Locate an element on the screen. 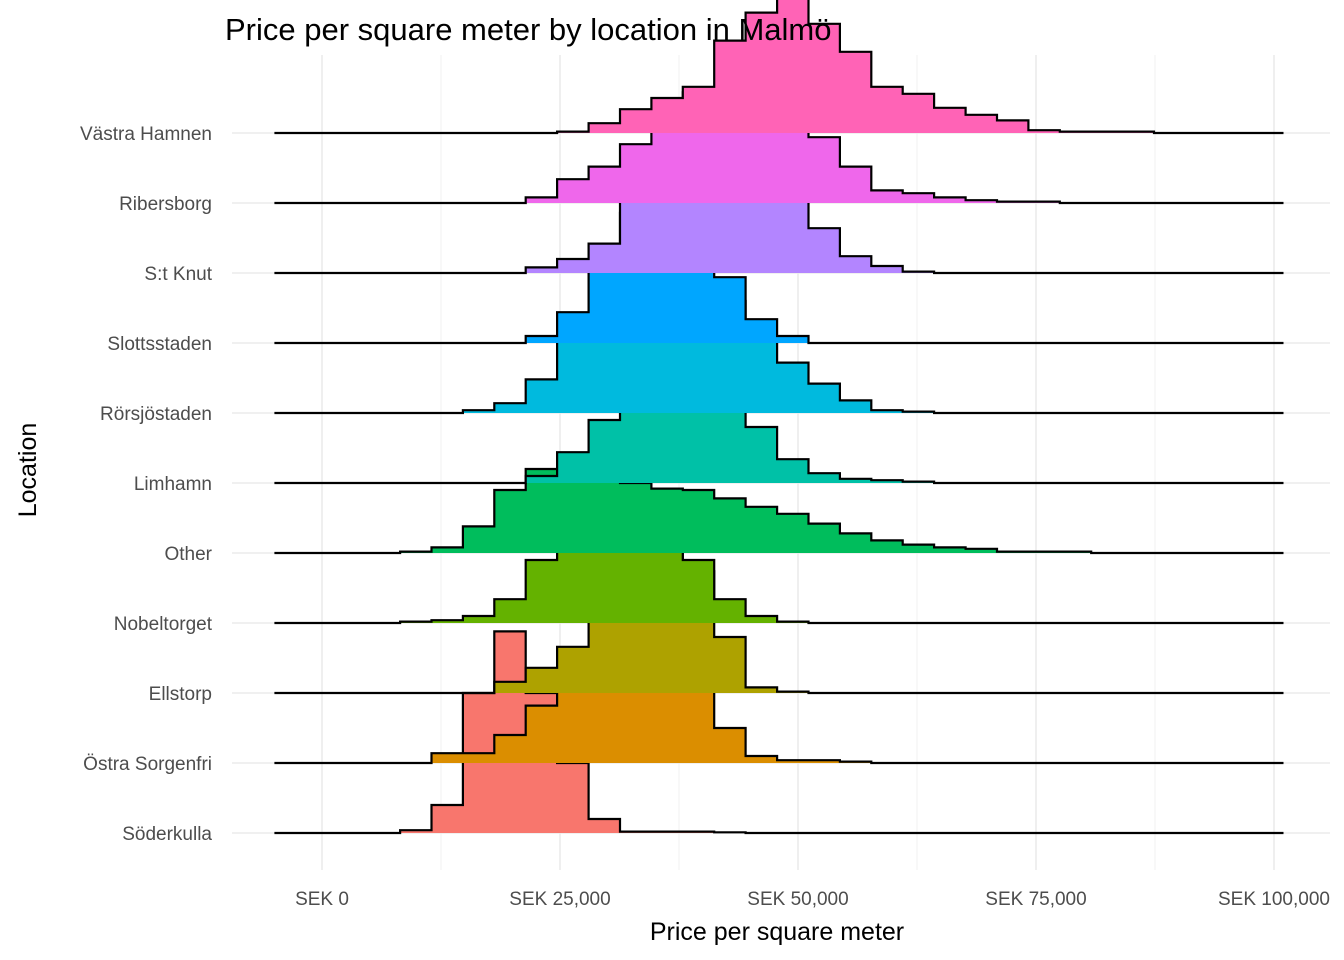  ridge-slottsstaden is located at coordinates (779, 278).